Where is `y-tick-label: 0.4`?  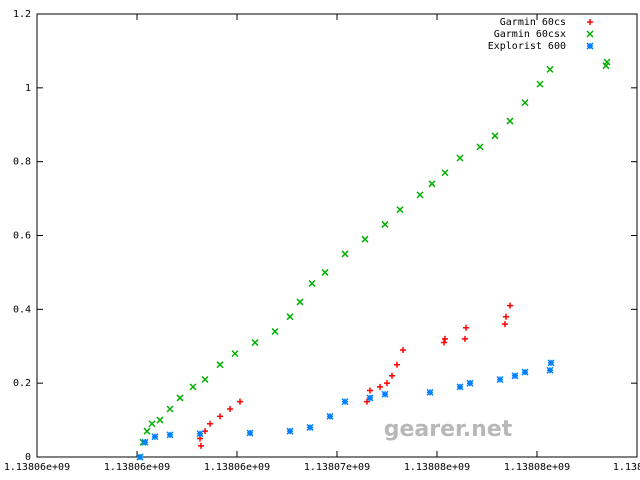 y-tick-label: 0.4 is located at coordinates (22, 309).